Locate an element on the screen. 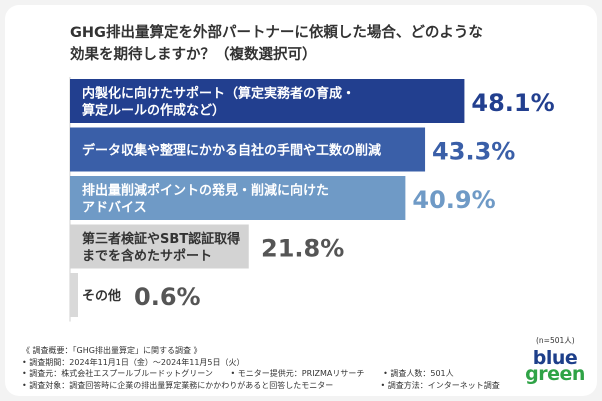 This screenshot has height=401, width=602. bar-1-value-label: 48.1% is located at coordinates (512, 103).